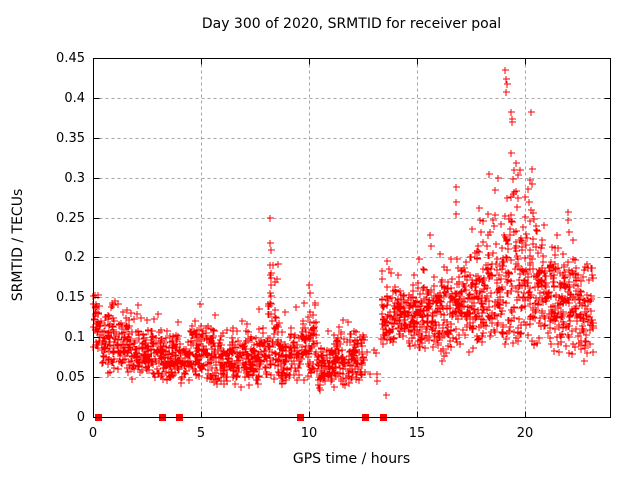  What do you see at coordinates (93, 433) in the screenshot?
I see `x-tick-label: 0` at bounding box center [93, 433].